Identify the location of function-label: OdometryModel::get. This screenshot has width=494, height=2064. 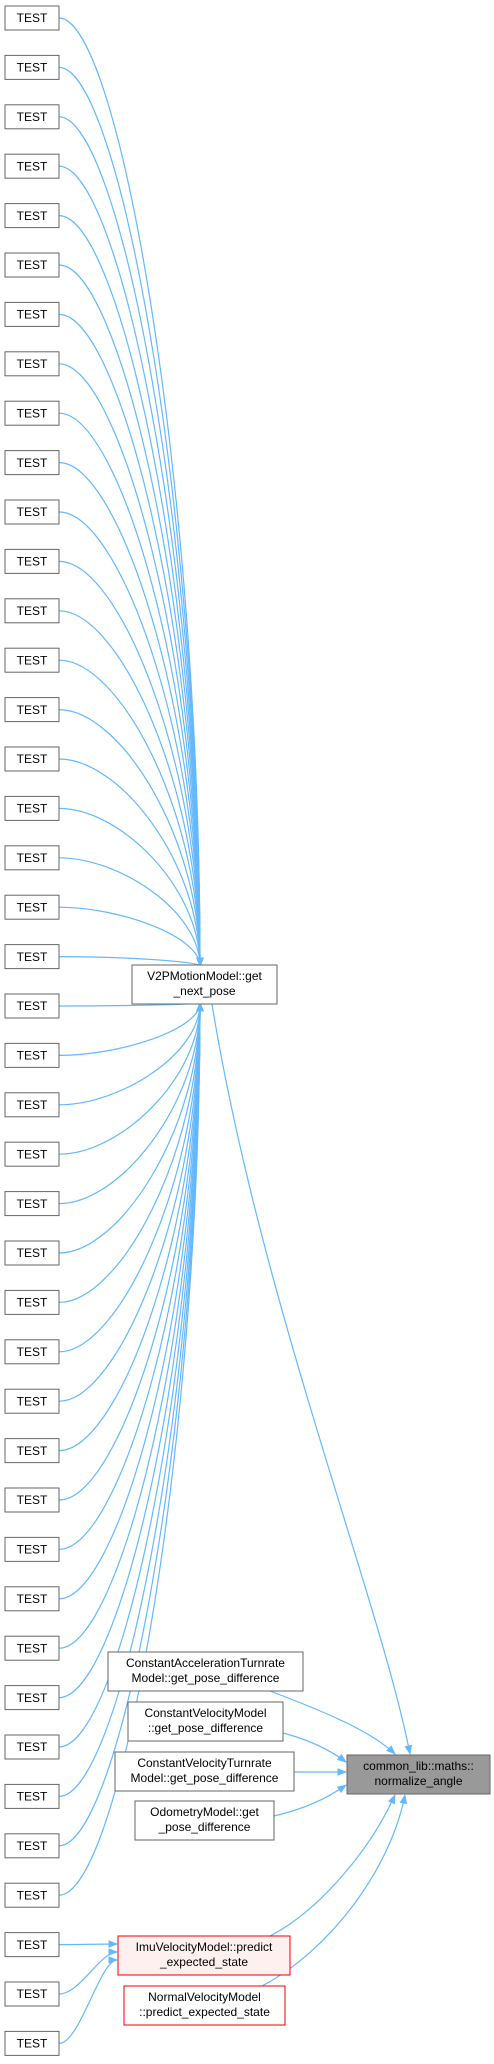
(204, 1812).